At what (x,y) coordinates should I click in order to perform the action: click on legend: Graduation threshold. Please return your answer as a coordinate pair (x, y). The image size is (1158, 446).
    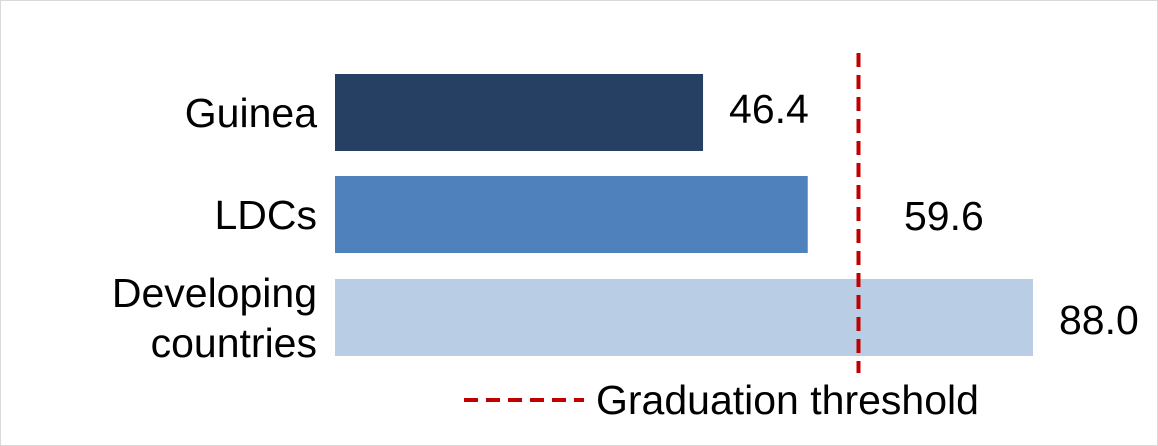
    Looking at the image, I should click on (721, 400).